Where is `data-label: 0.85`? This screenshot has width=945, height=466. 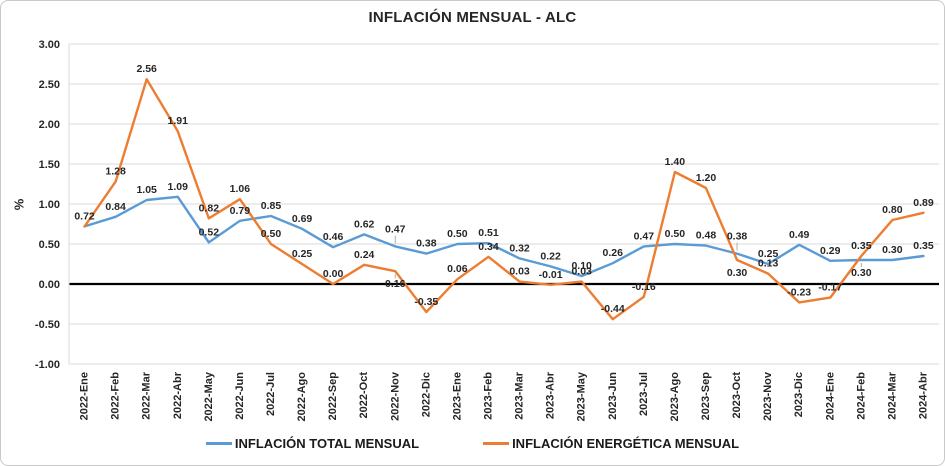
data-label: 0.85 is located at coordinates (271, 206).